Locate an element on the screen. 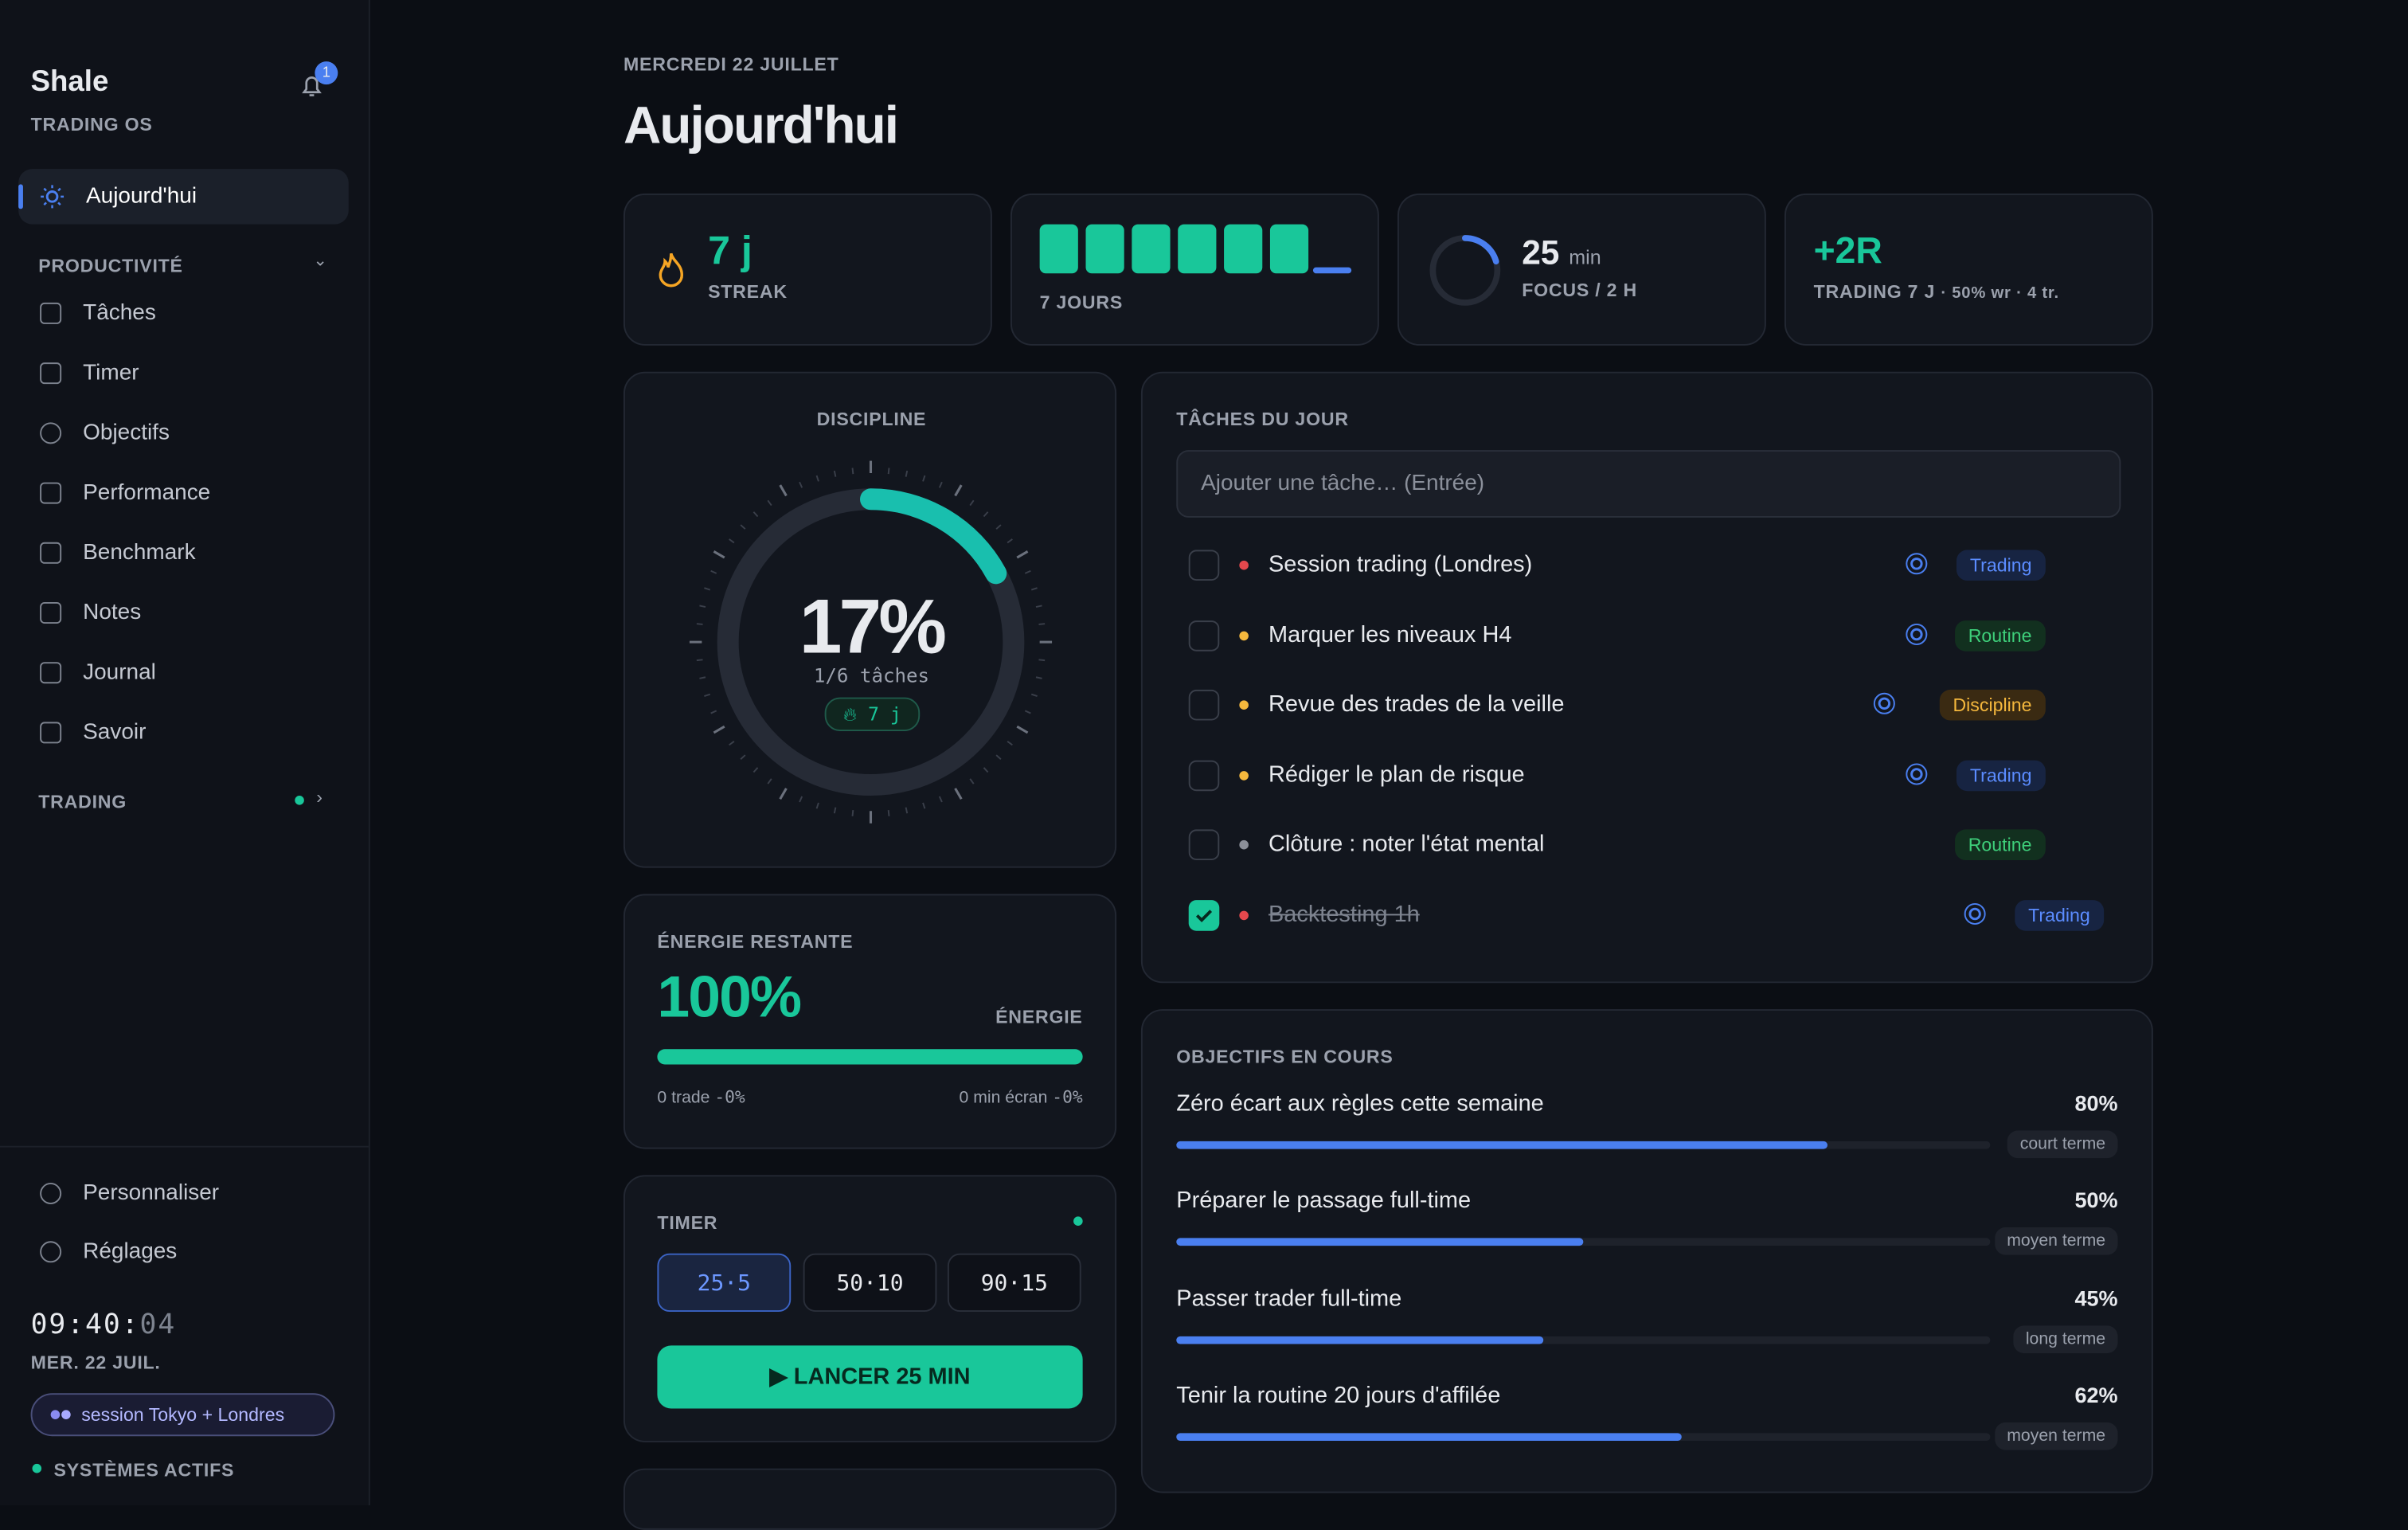 Image resolution: width=2408 pixels, height=1530 pixels. nav-item-active: Aujourd'hui is located at coordinates (183, 197).